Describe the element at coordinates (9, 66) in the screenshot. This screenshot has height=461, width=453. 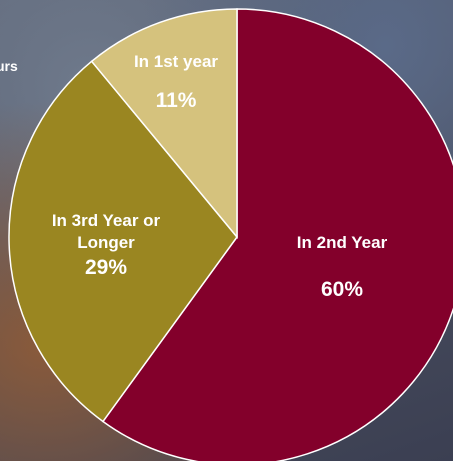
I see `annotation: urs` at that location.